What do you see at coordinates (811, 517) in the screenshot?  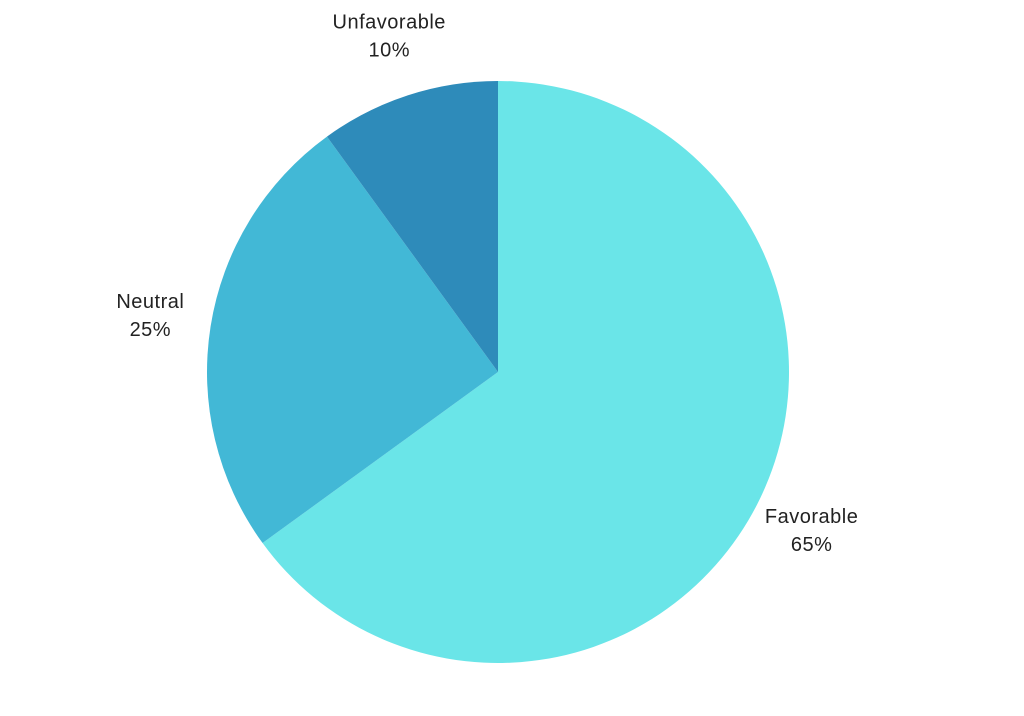 I see `slice-label: Favorable` at bounding box center [811, 517].